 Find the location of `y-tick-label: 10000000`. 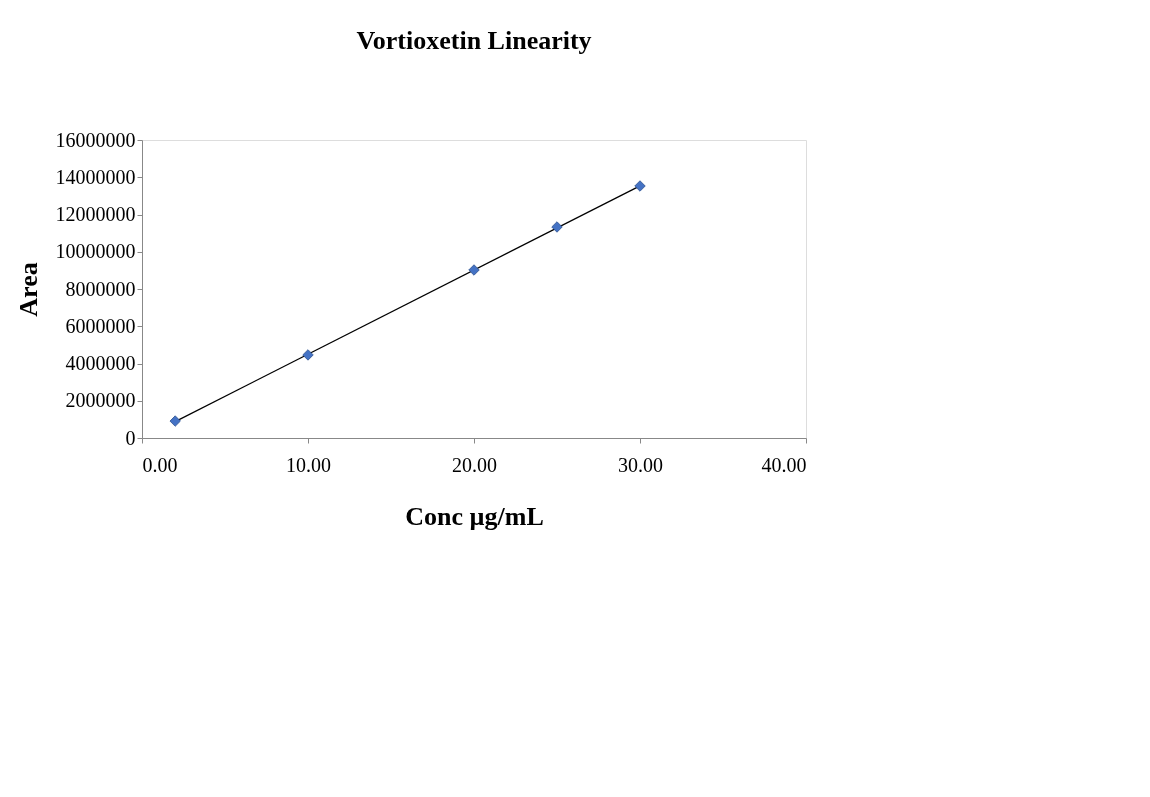

y-tick-label: 10000000 is located at coordinates (95, 251).